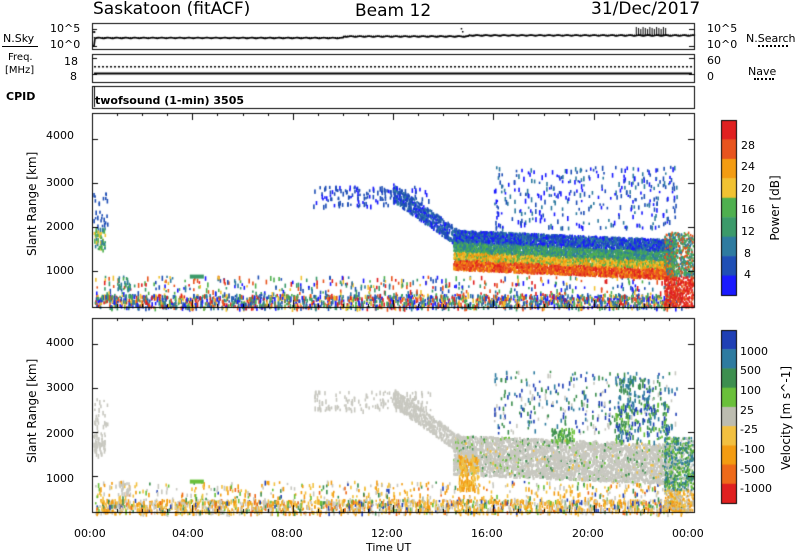 The height and width of the screenshot is (554, 800). What do you see at coordinates (588, 533) in the screenshot?
I see `xtick-2000: 20:00` at bounding box center [588, 533].